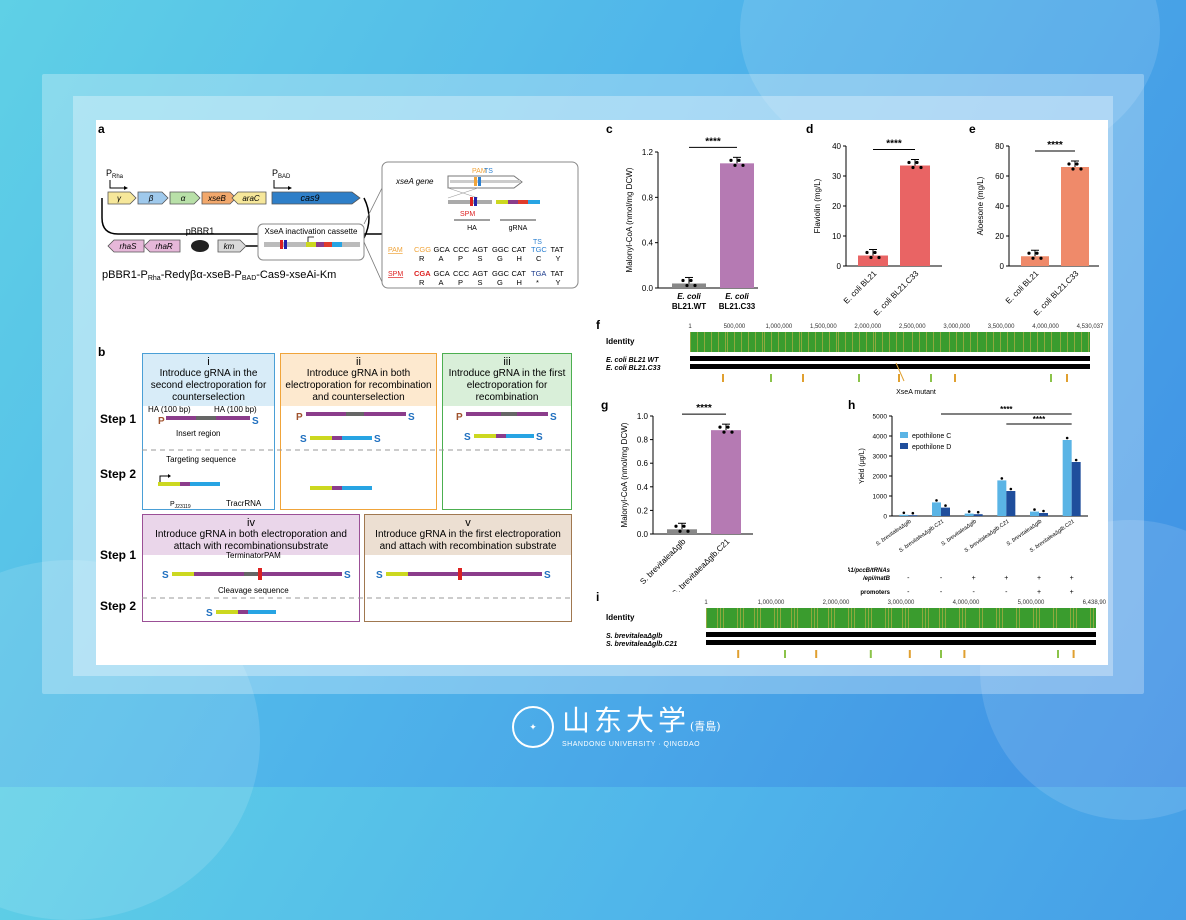 The image size is (1186, 920). I want to click on codon-row-label: PAM, so click(395, 250).